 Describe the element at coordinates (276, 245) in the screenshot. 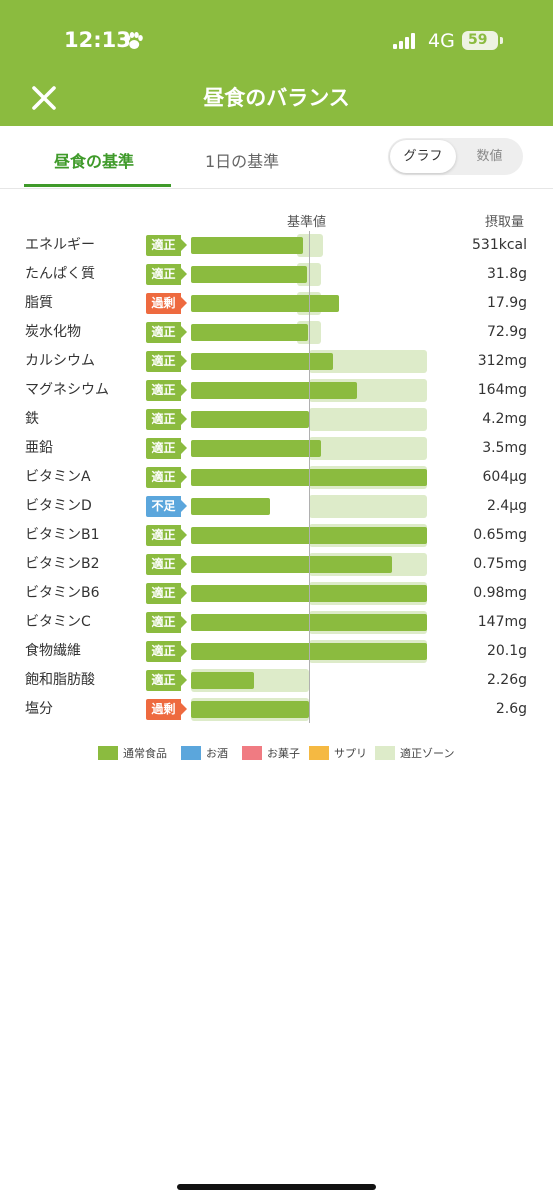

I see `nutrient-row: エネルギー 適正 531kcal` at that location.